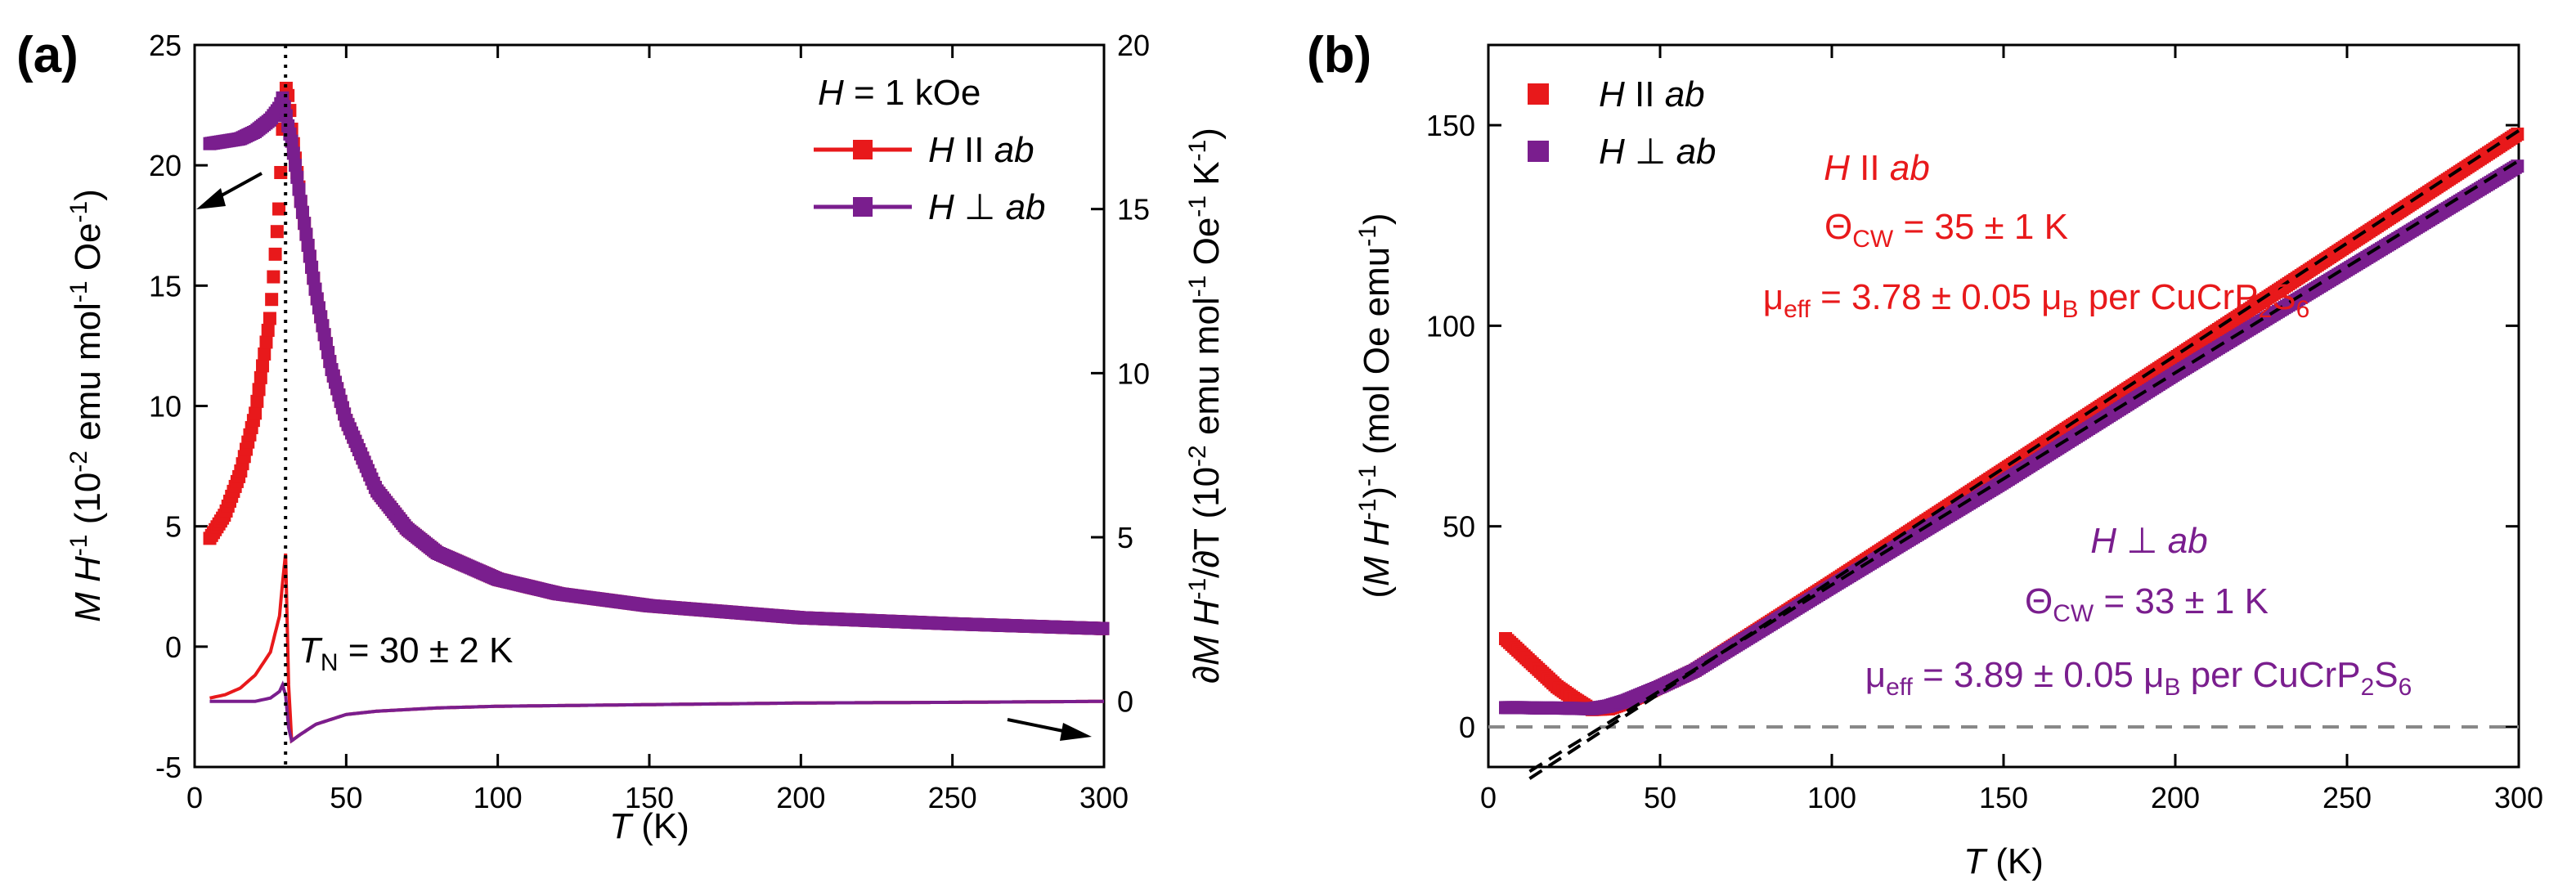 This screenshot has width=2576, height=888. What do you see at coordinates (2517, 134) in the screenshot?
I see `b-data-point-para` at bounding box center [2517, 134].